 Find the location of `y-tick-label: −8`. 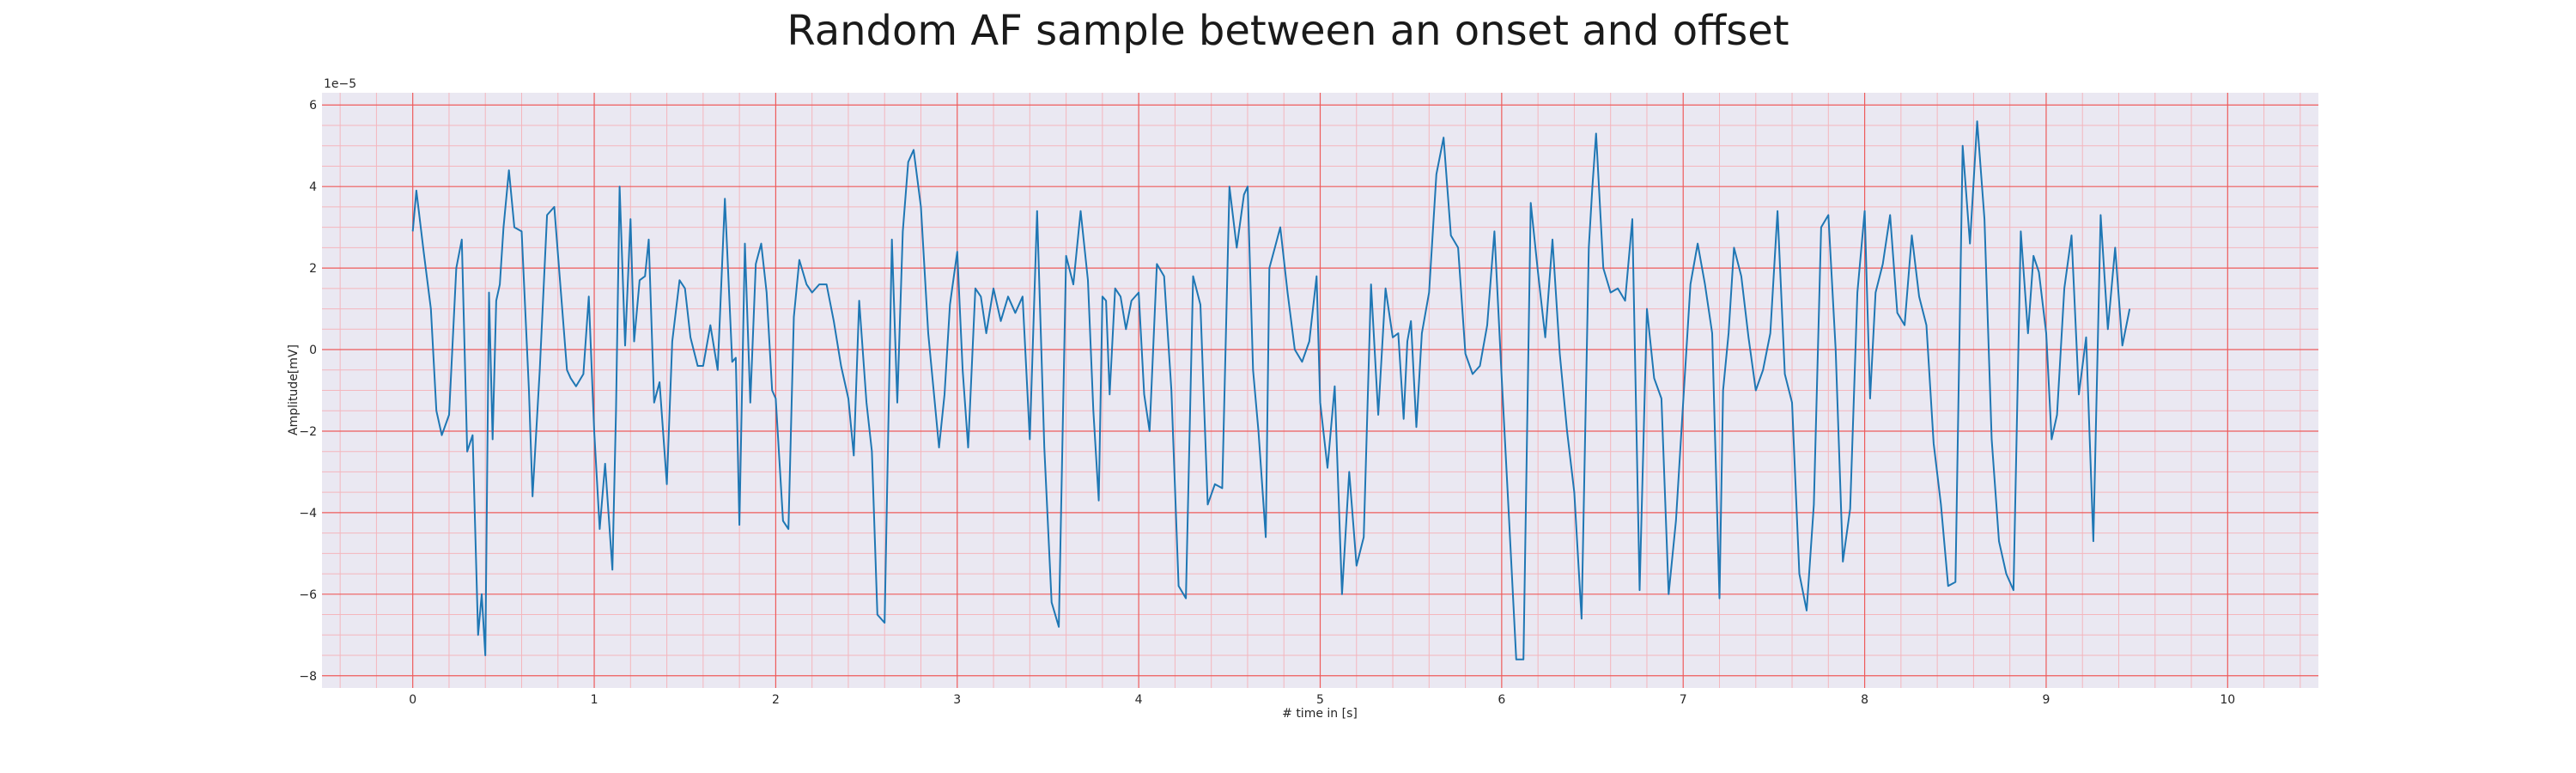

y-tick-label: −8 is located at coordinates (308, 677).